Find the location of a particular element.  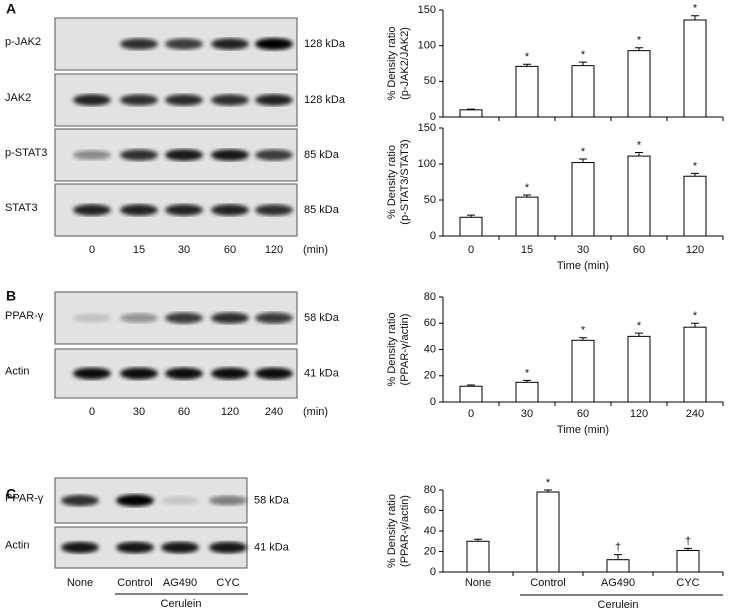

lane-label: AG490 is located at coordinates (180, 583).